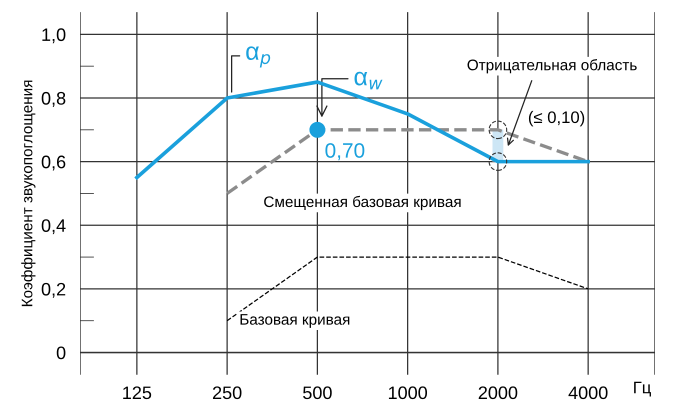  I want to click on x-tick-label: 125, so click(137, 393).